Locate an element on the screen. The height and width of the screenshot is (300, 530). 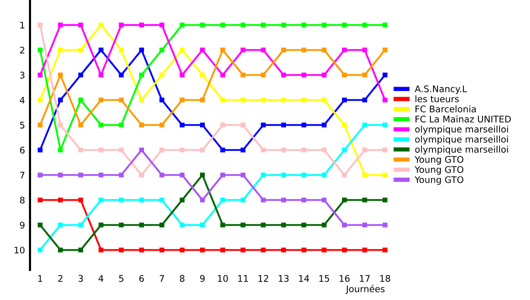
y-tick-label: 4 is located at coordinates (22, 100).